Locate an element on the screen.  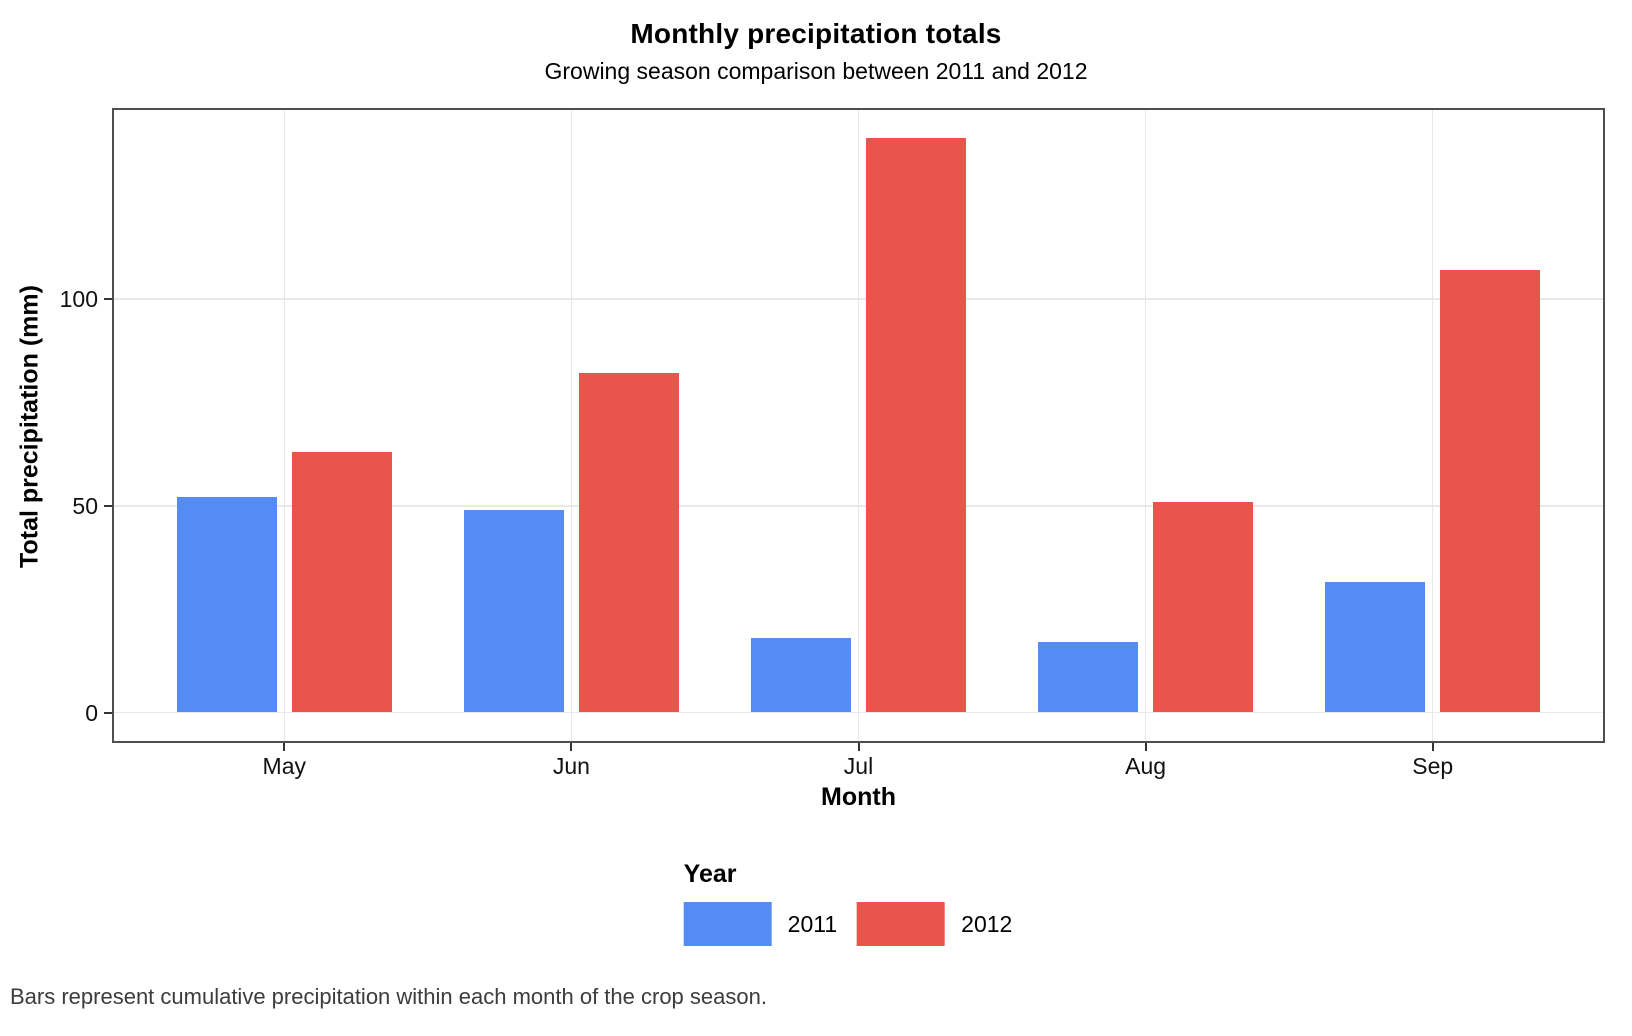
bar-2012-sep is located at coordinates (1490, 491).